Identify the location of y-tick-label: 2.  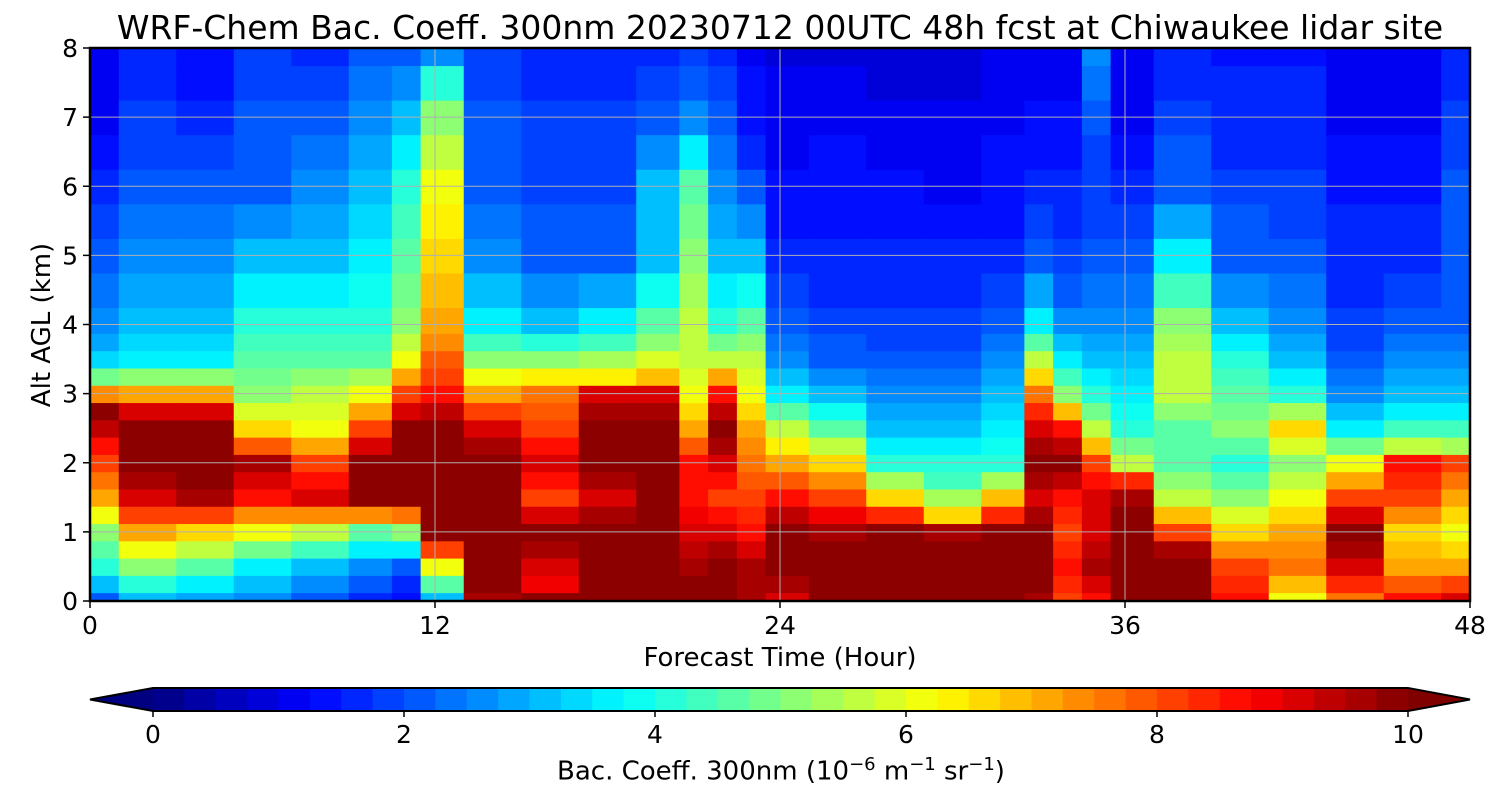
(70, 463).